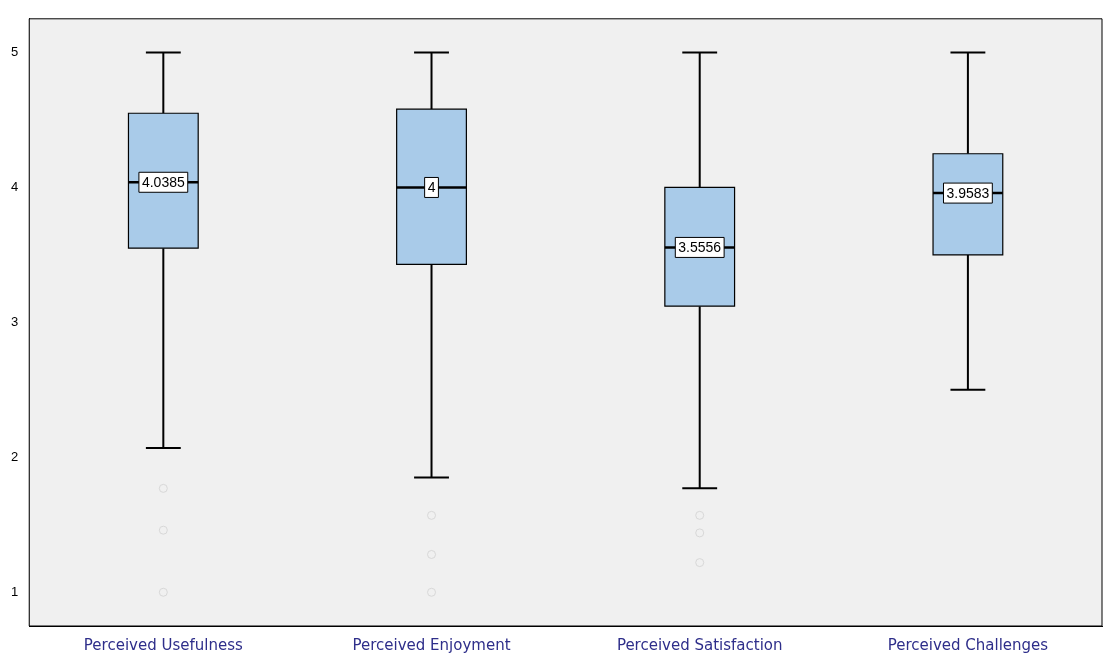  What do you see at coordinates (431, 187) in the screenshot?
I see `annotation: 4` at bounding box center [431, 187].